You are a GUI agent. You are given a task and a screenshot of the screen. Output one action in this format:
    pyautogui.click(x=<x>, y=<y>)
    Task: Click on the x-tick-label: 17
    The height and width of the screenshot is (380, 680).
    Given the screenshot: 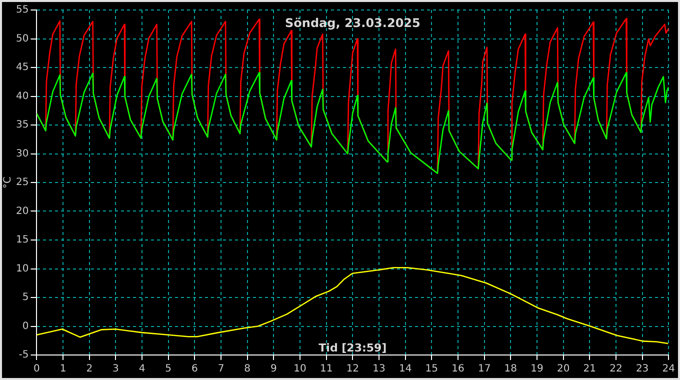 What is the action you would take?
    pyautogui.click(x=484, y=369)
    